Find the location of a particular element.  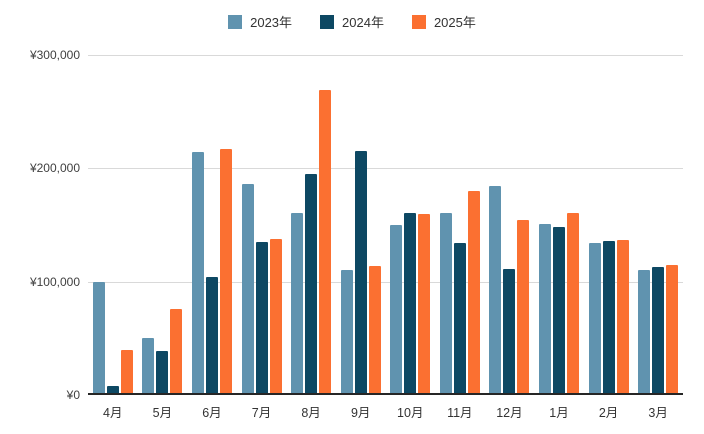

month-group: 2月 is located at coordinates (608, 237).